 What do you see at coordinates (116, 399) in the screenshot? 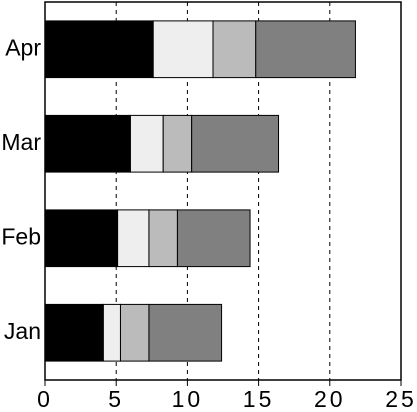
I see `x-tick-label: 5` at bounding box center [116, 399].